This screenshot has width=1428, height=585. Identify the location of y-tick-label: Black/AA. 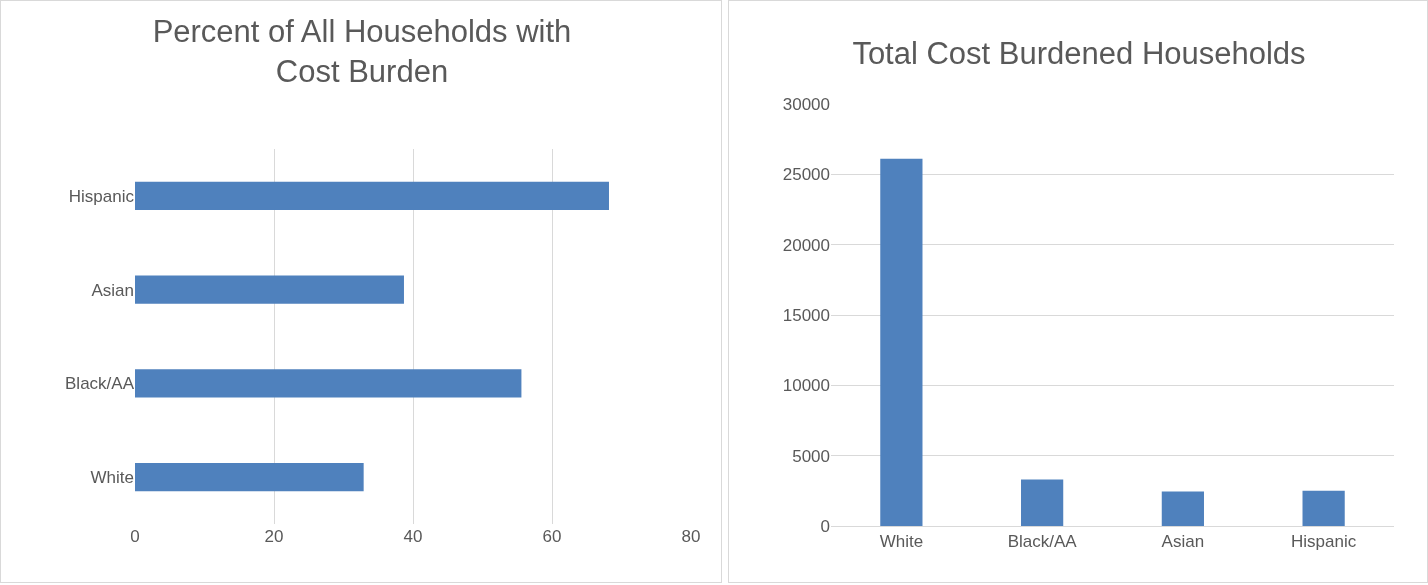
(100, 384).